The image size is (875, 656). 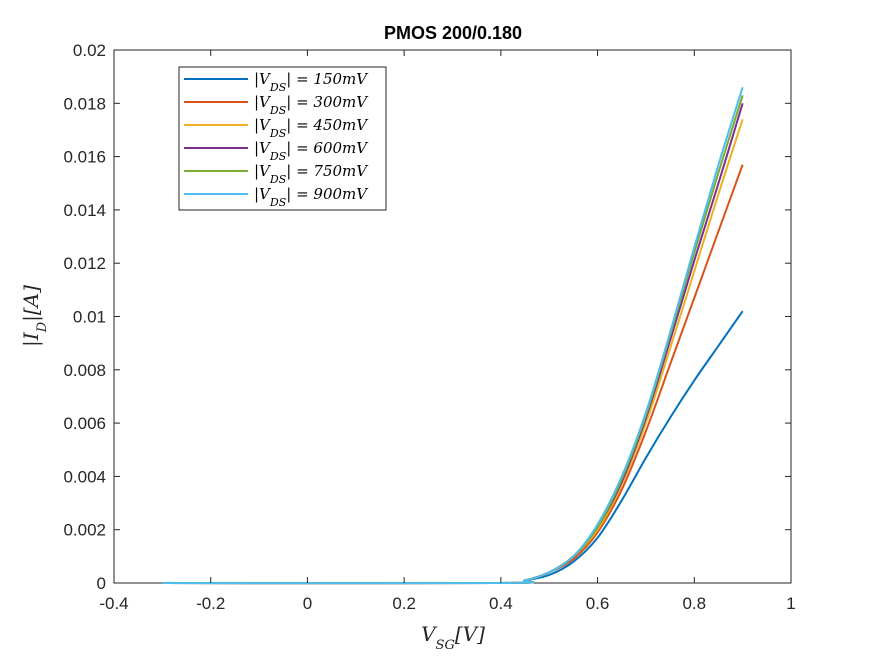 I want to click on y-tick-label: 0, so click(x=101, y=583).